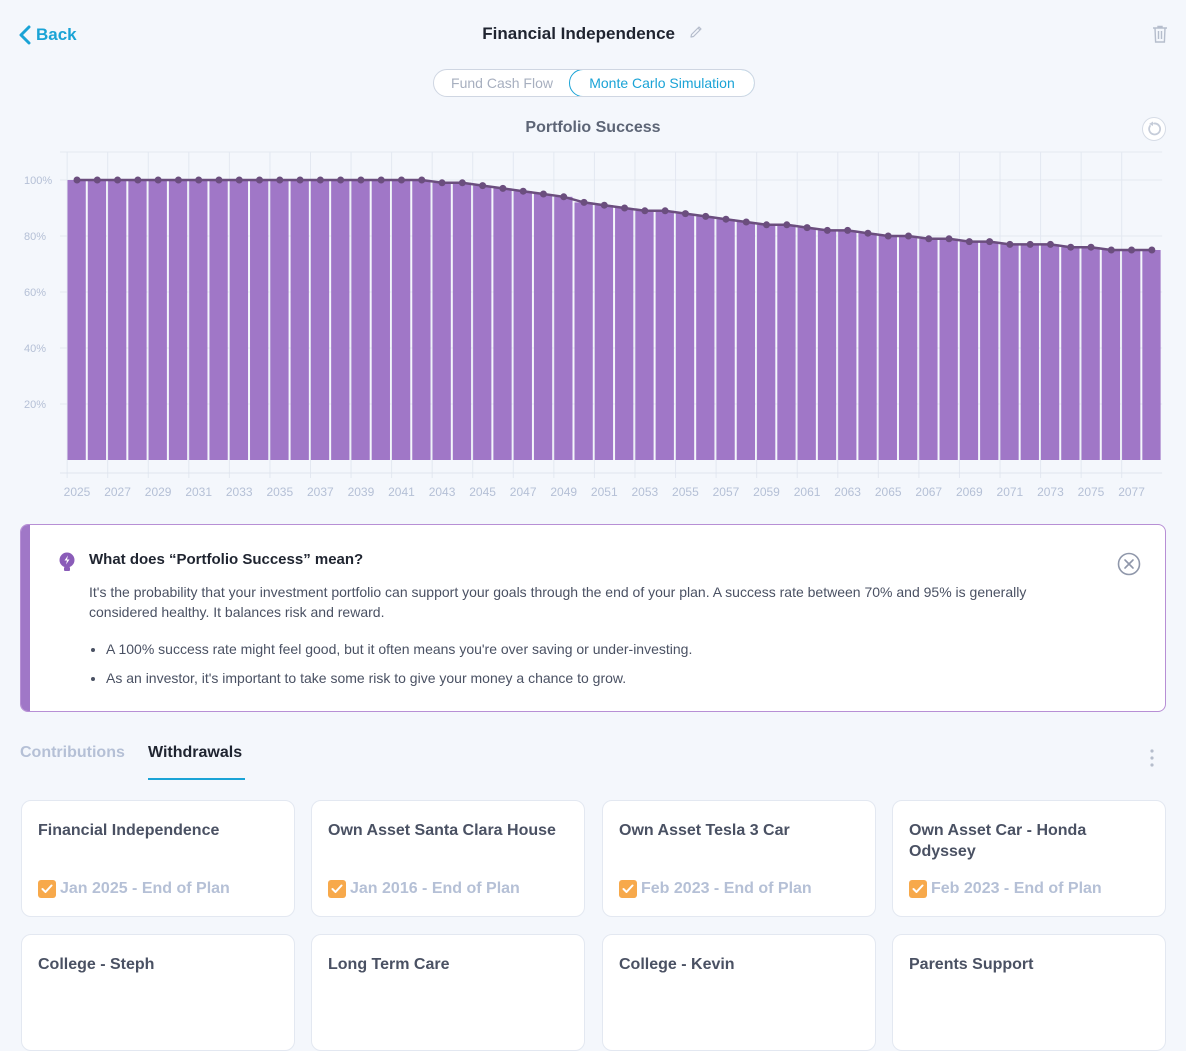  Describe the element at coordinates (604, 492) in the screenshot. I see `x-tick-label: 2051` at that location.